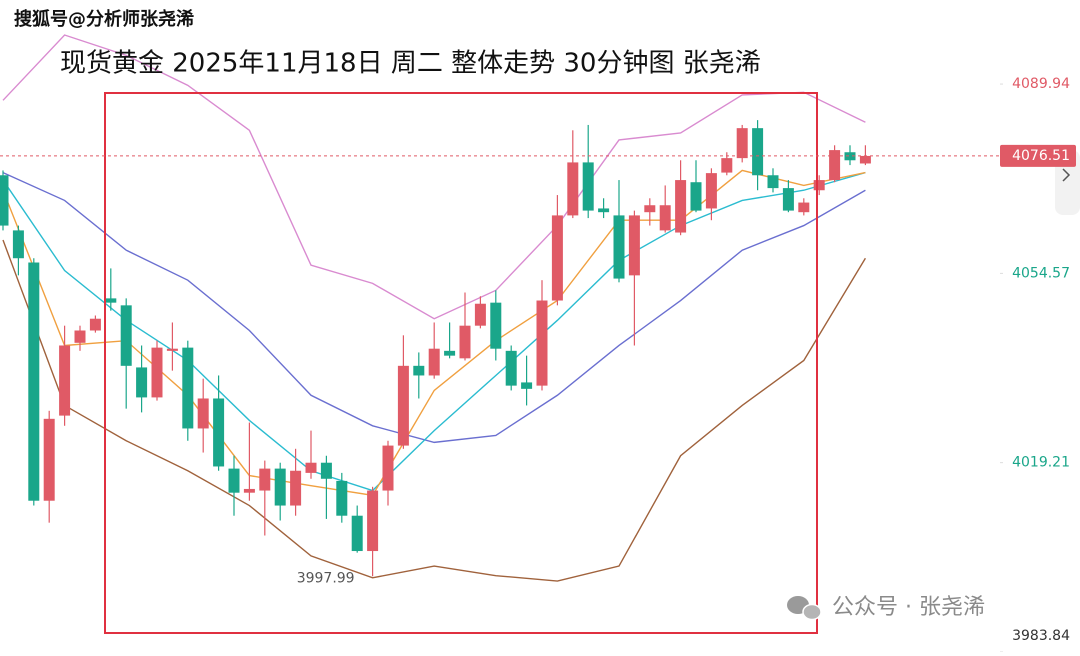 The width and height of the screenshot is (1080, 656). I want to click on price-axis, so click(1040, 326).